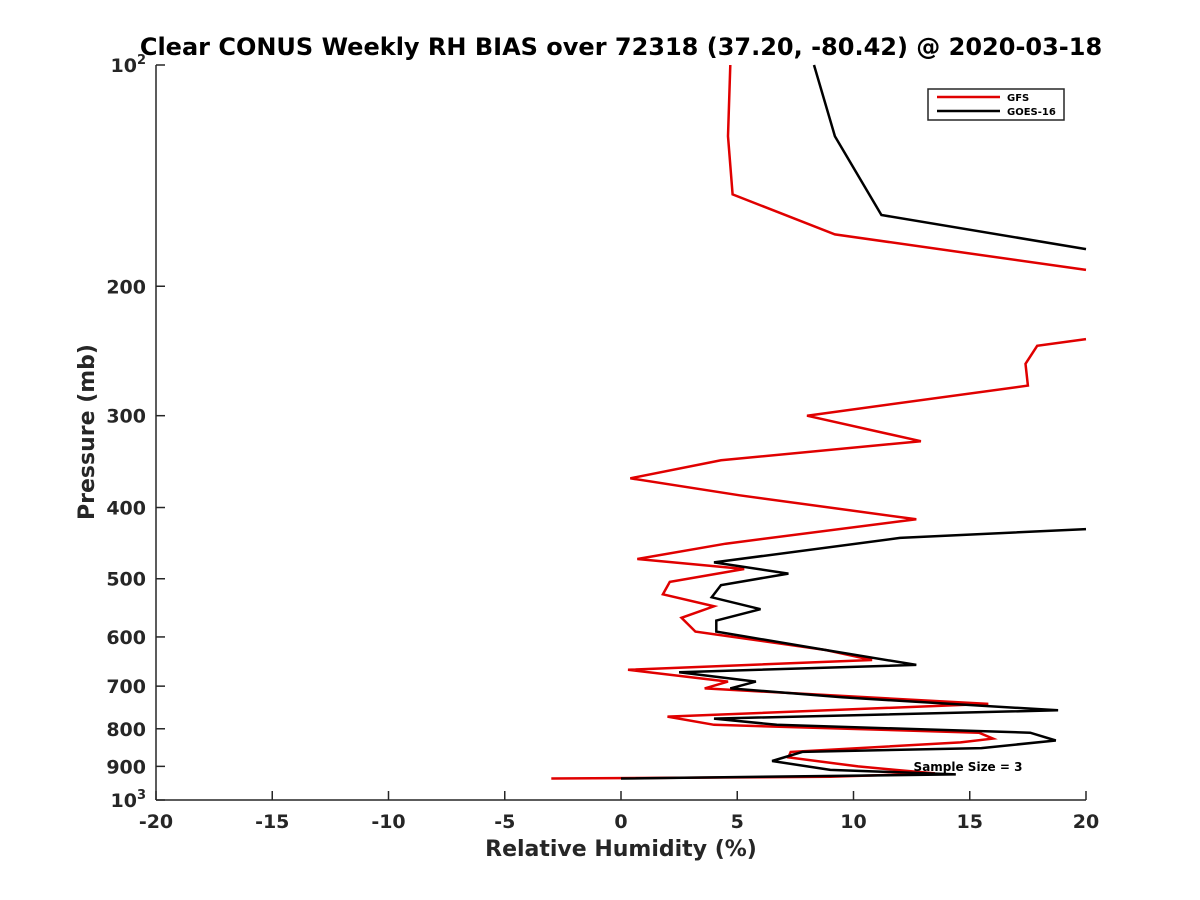 Image resolution: width=1200 pixels, height=900 pixels. I want to click on legend-items: GFS GOES-16, so click(996, 105).